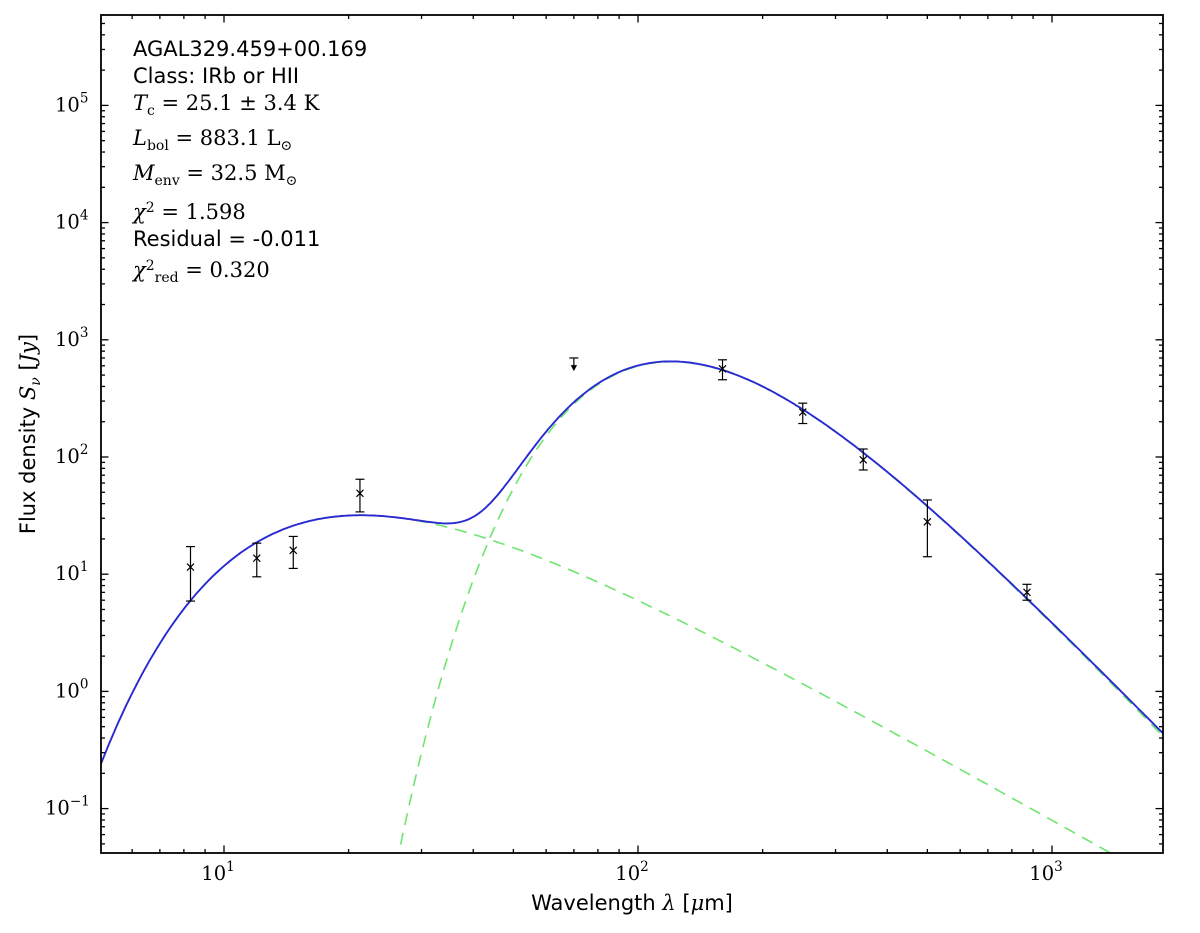 The height and width of the screenshot is (933, 1200). I want to click on x-tick-label: 10¹, so click(217, 872).